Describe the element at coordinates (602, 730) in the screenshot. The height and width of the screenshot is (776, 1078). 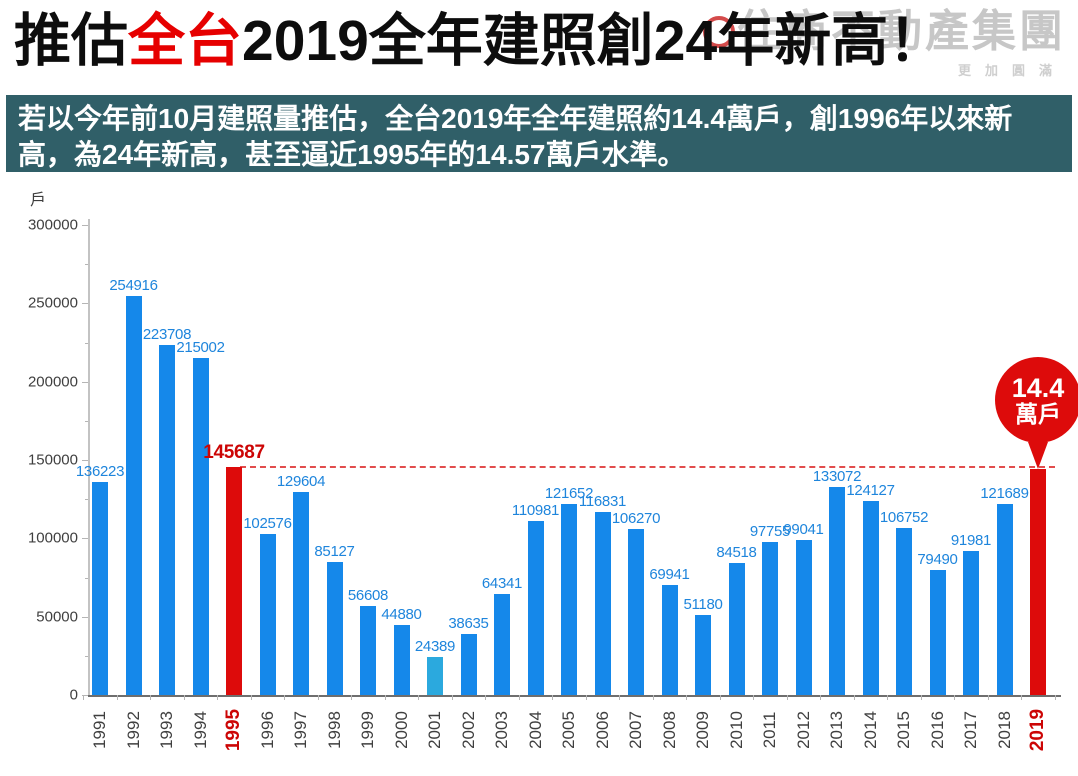
I see `x-tick-label-2006: 2006` at that location.